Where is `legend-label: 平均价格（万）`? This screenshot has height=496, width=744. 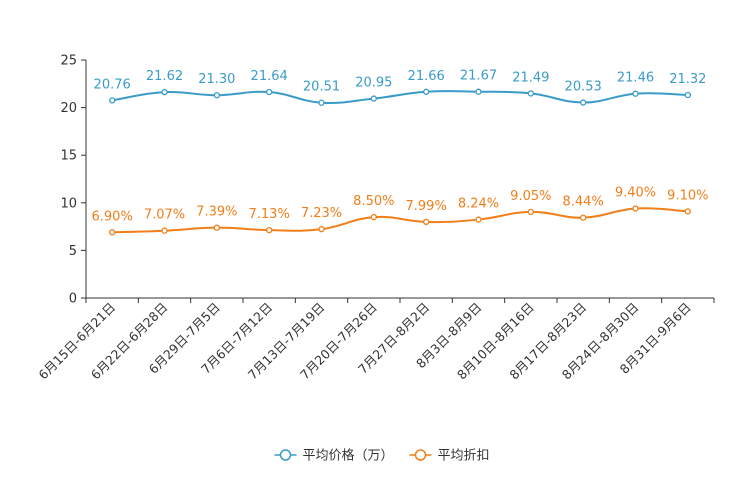
legend-label: 平均价格（万） is located at coordinates (348, 456).